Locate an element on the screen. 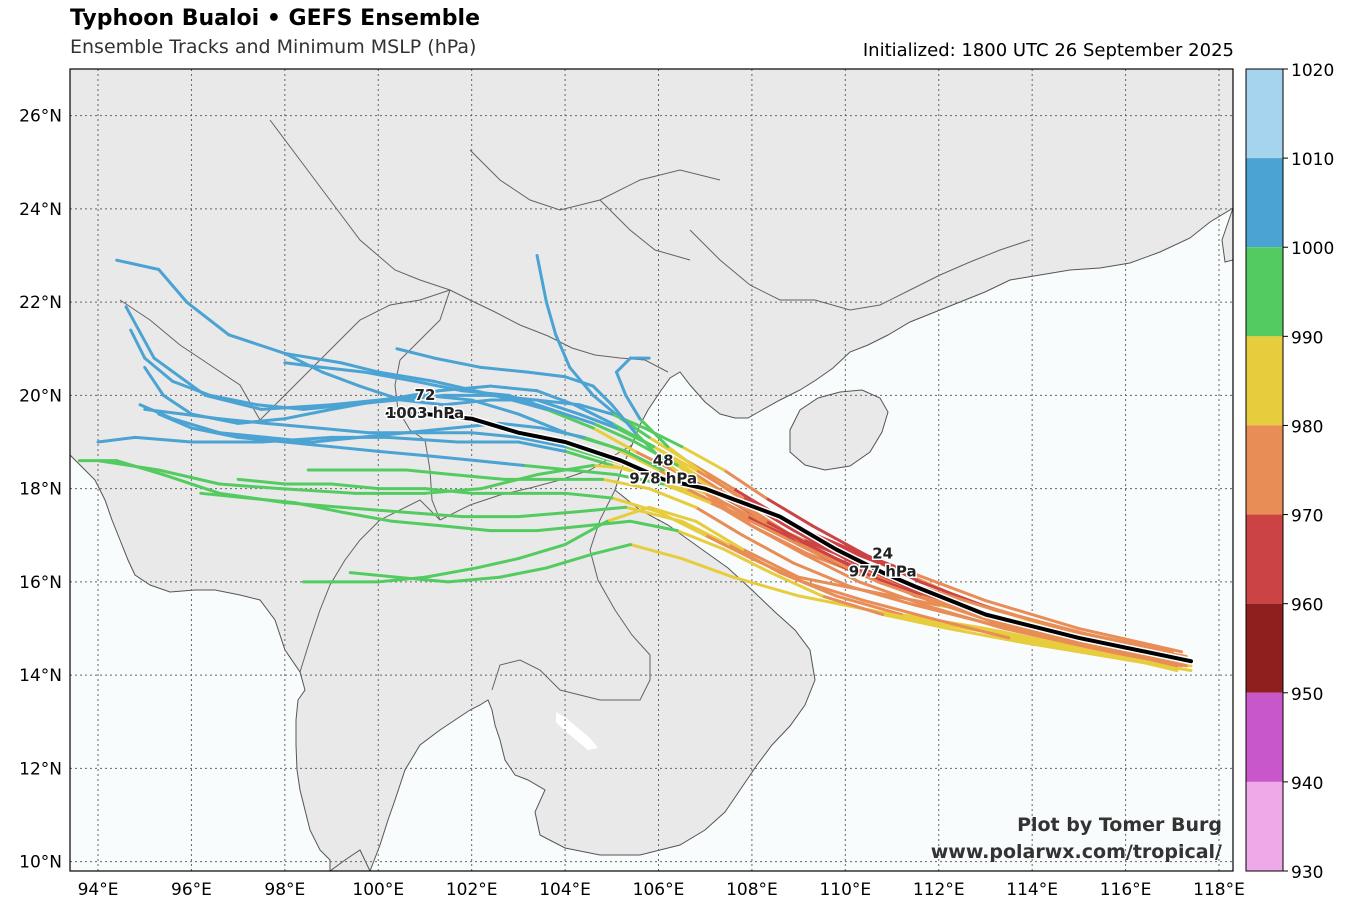 The height and width of the screenshot is (912, 1354). y-axis-ticks: 10°N 12°N 14°N 16°N 18°N 20°N 22°N 24°N 26°N is located at coordinates (40, 490).